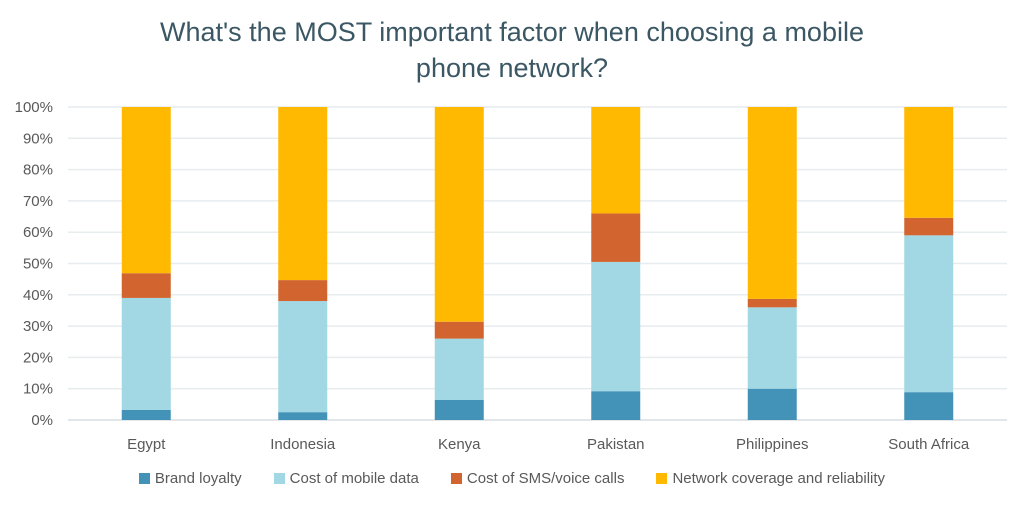 This screenshot has height=505, width=1024. Describe the element at coordinates (38, 326) in the screenshot. I see `y-tick-label: 30%` at that location.